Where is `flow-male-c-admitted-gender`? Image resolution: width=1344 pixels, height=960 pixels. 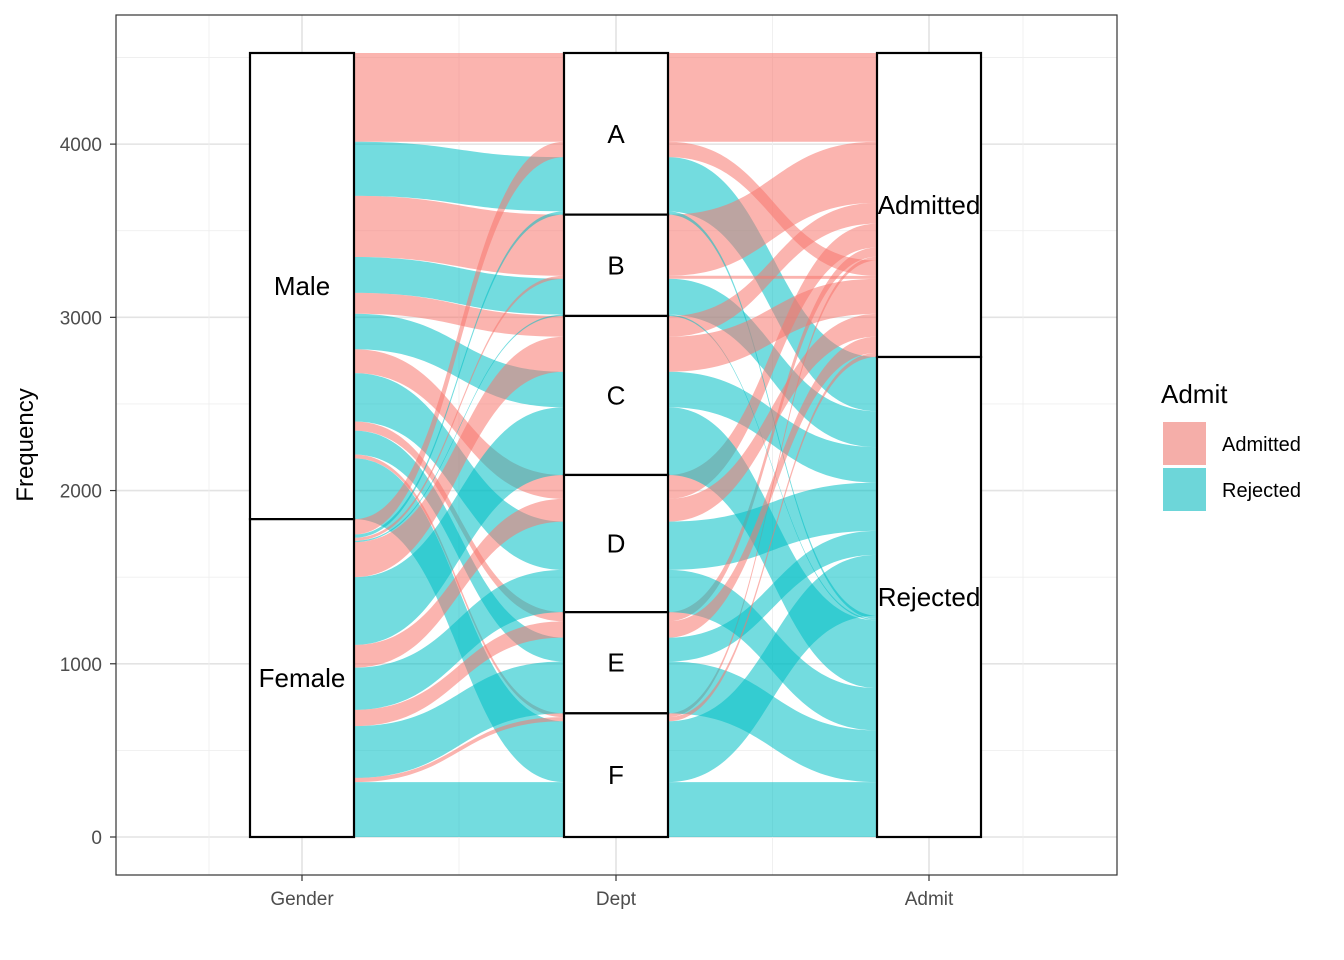 flow-male-c-admitted-gender is located at coordinates (459, 314).